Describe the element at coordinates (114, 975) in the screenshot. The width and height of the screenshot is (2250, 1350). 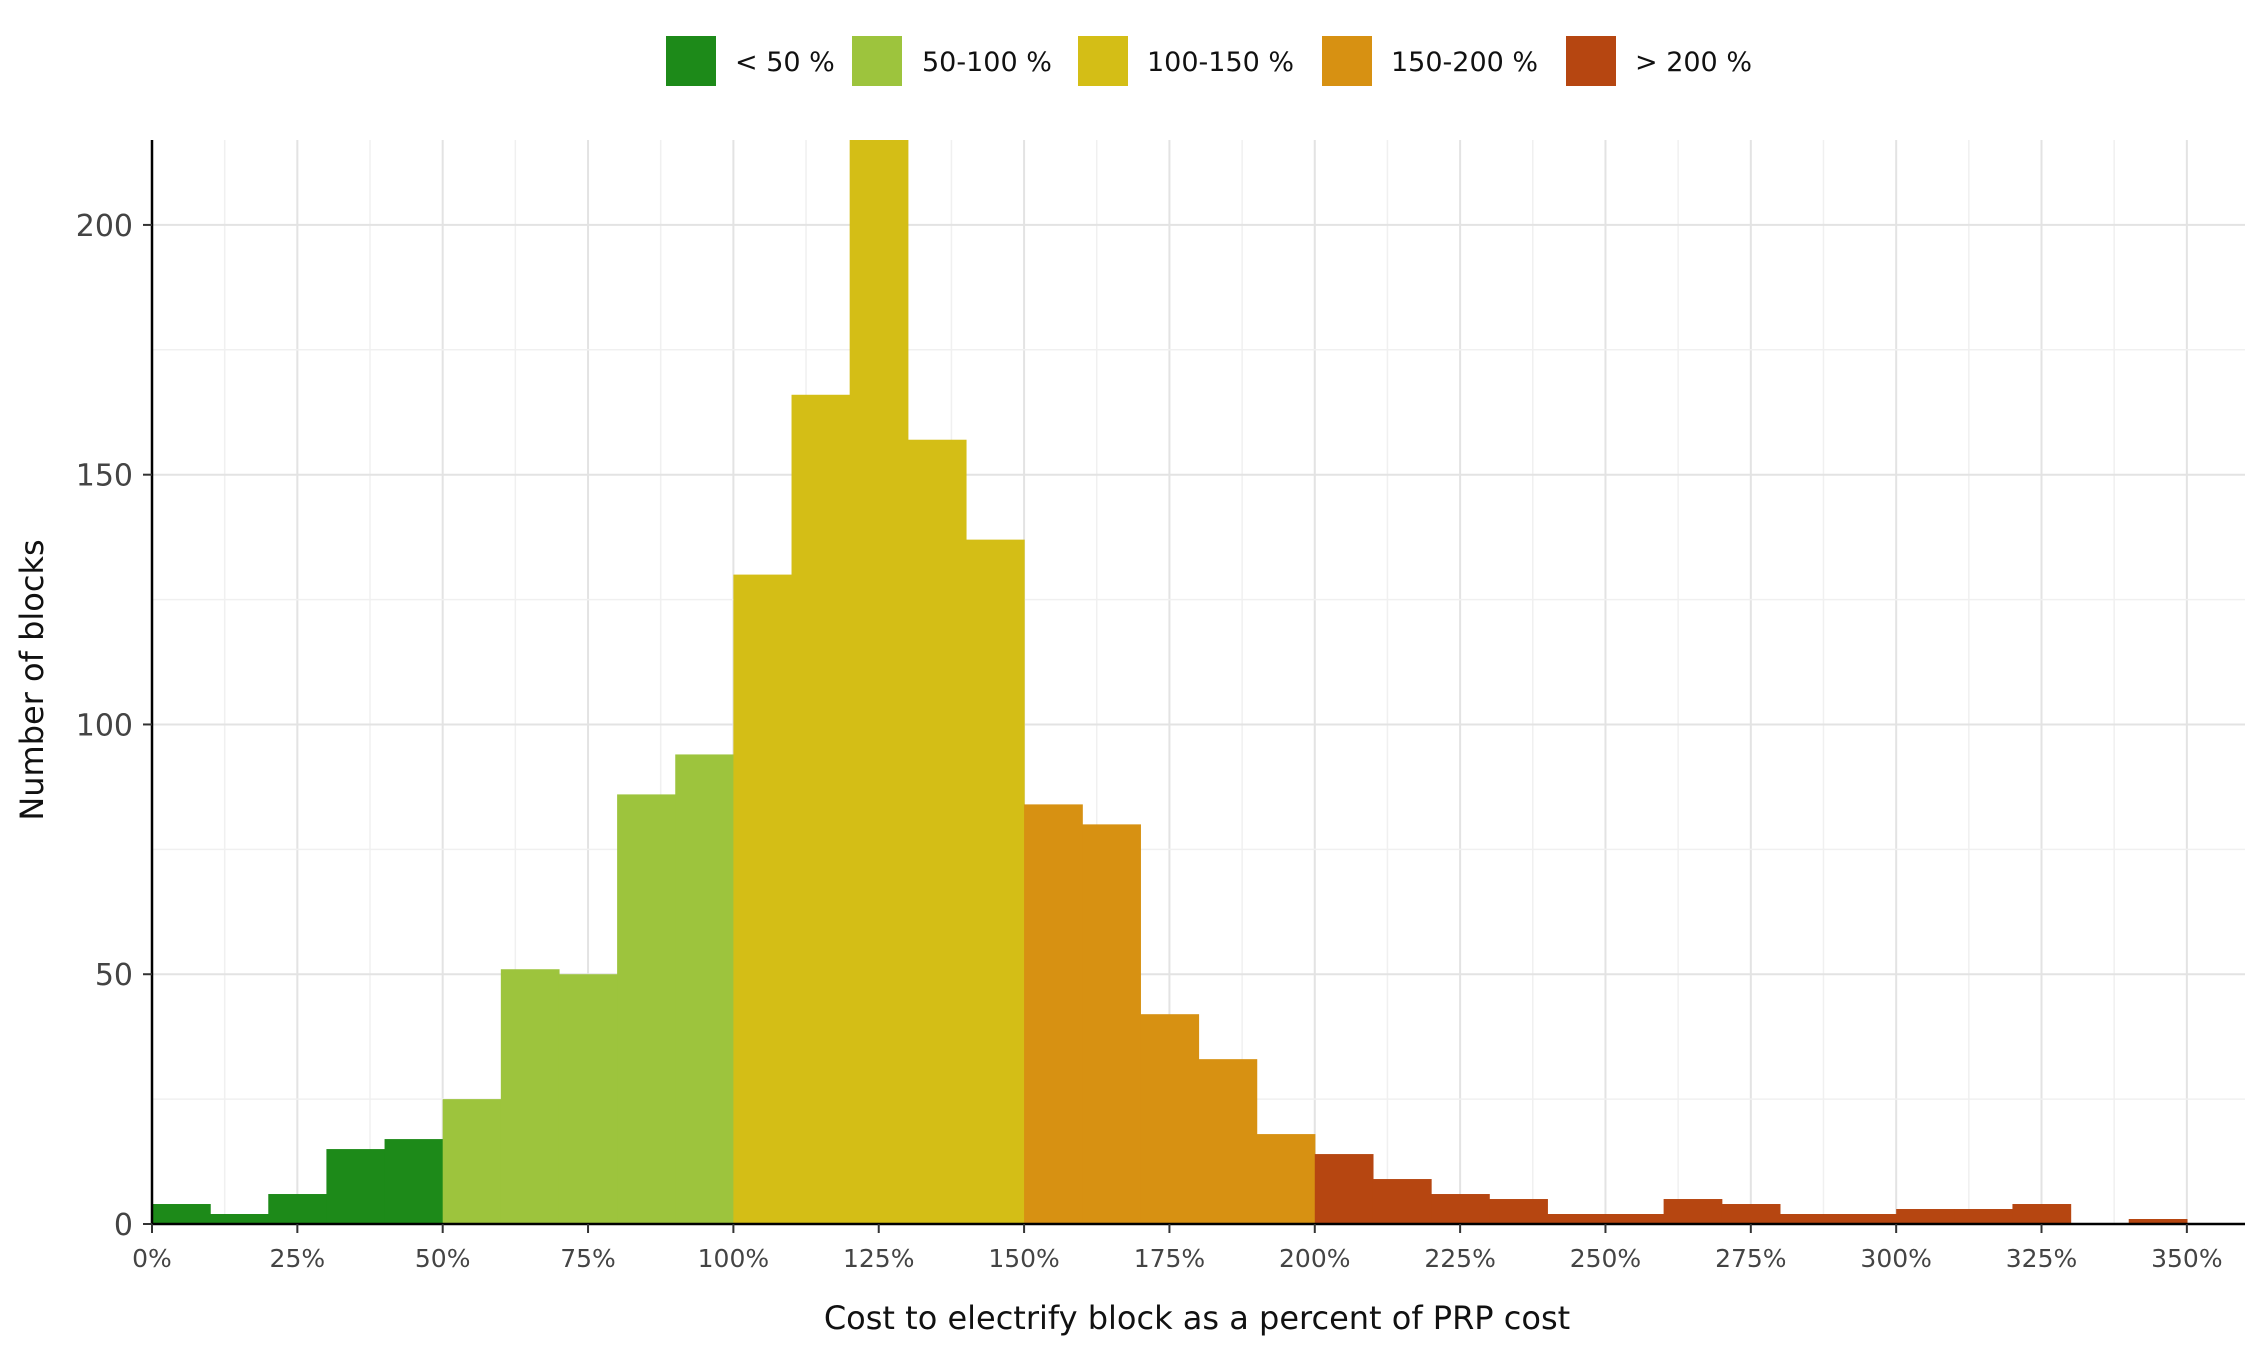
I see `y-tick-label: 50` at that location.